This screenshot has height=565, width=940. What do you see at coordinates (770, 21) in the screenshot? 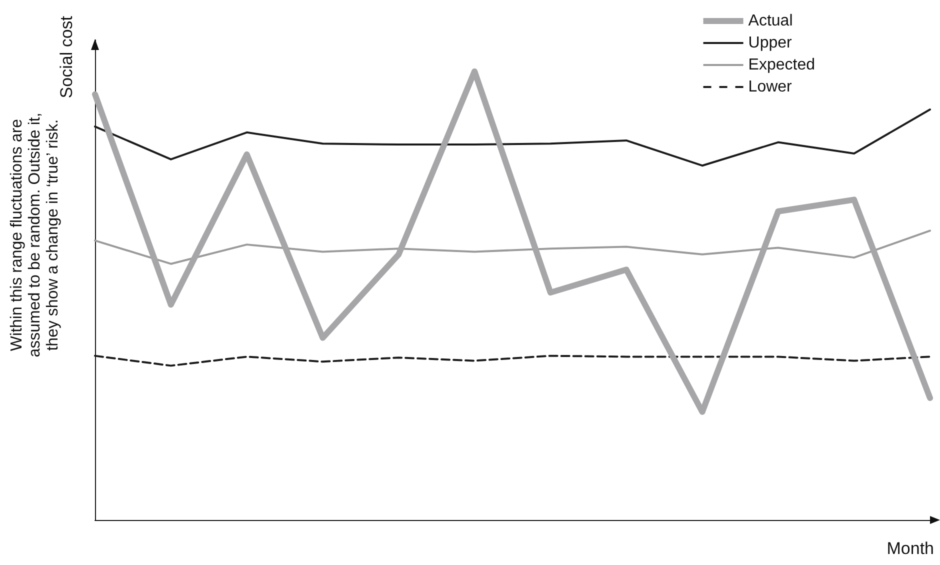
I see `legend-label: Actual` at bounding box center [770, 21].